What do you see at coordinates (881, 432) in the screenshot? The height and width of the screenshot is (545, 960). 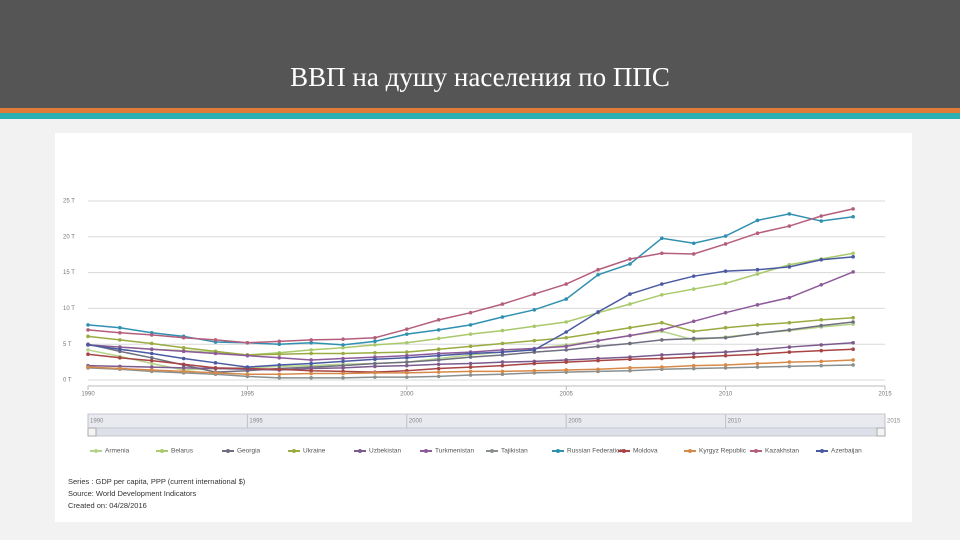 I see `scroll-right` at bounding box center [881, 432].